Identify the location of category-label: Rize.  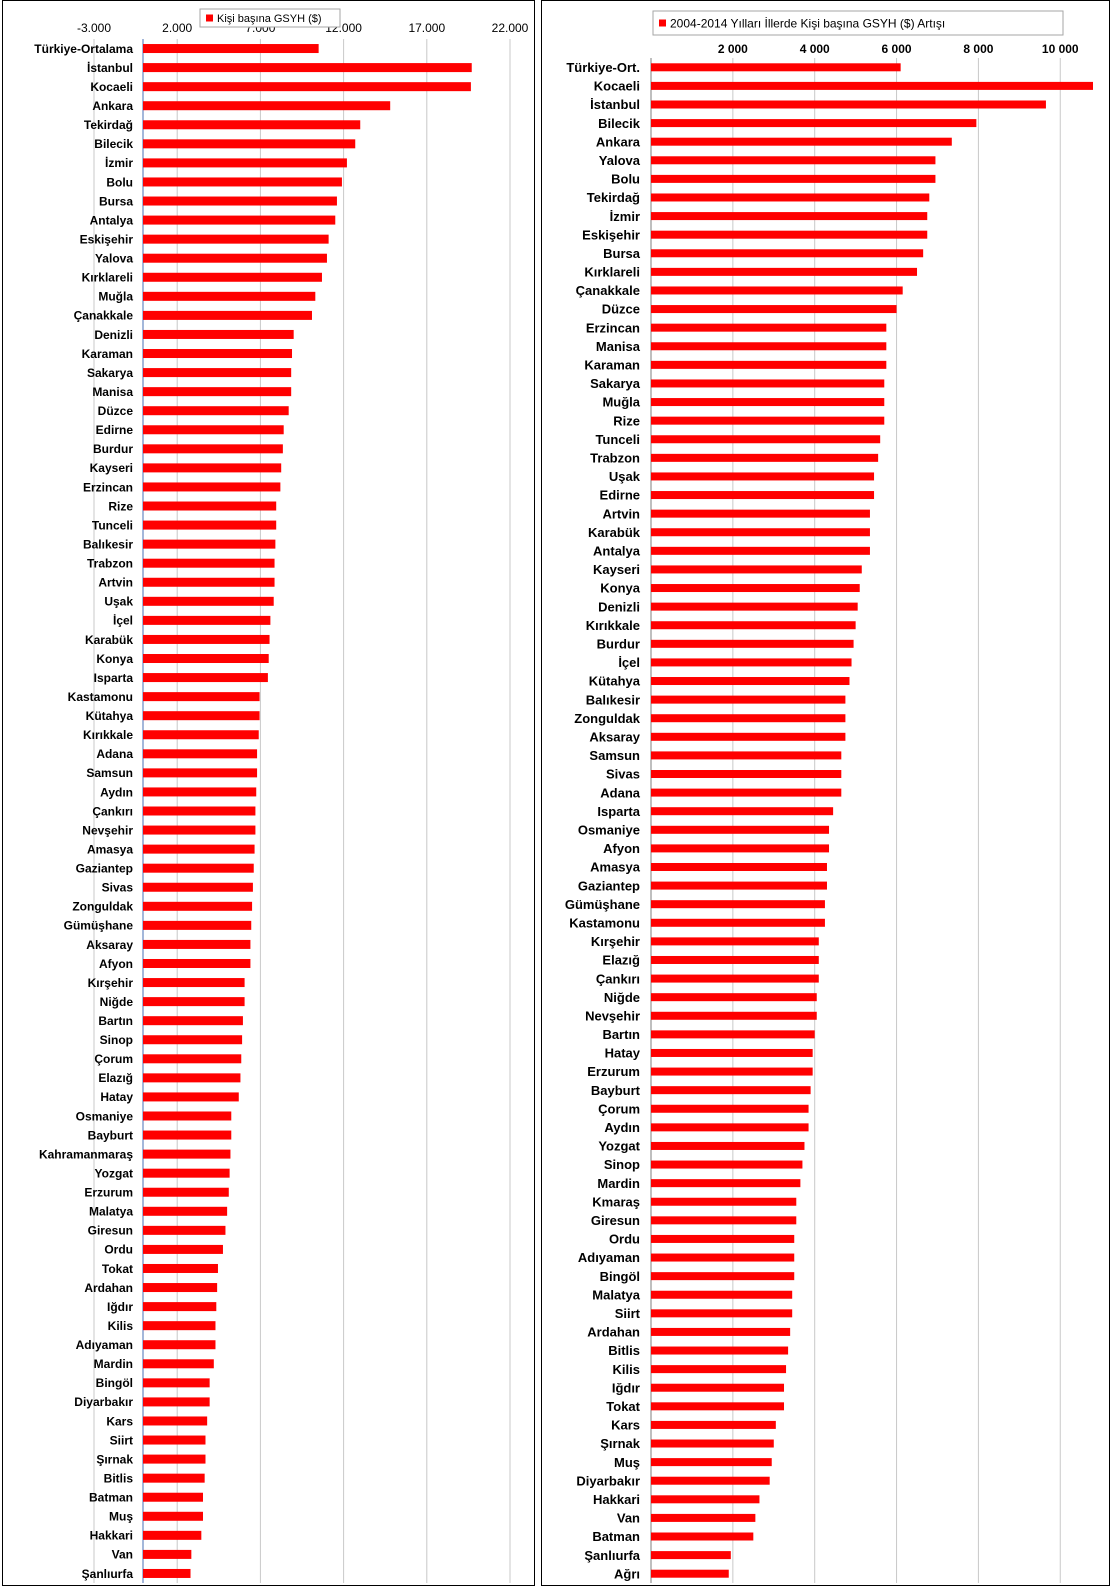
(120, 506).